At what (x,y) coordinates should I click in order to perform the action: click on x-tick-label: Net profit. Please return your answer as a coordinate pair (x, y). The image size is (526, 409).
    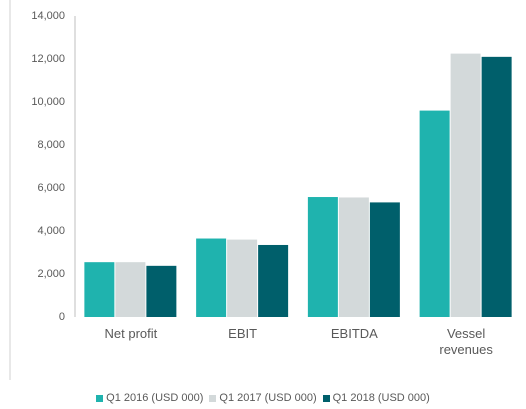
    Looking at the image, I should click on (131, 333).